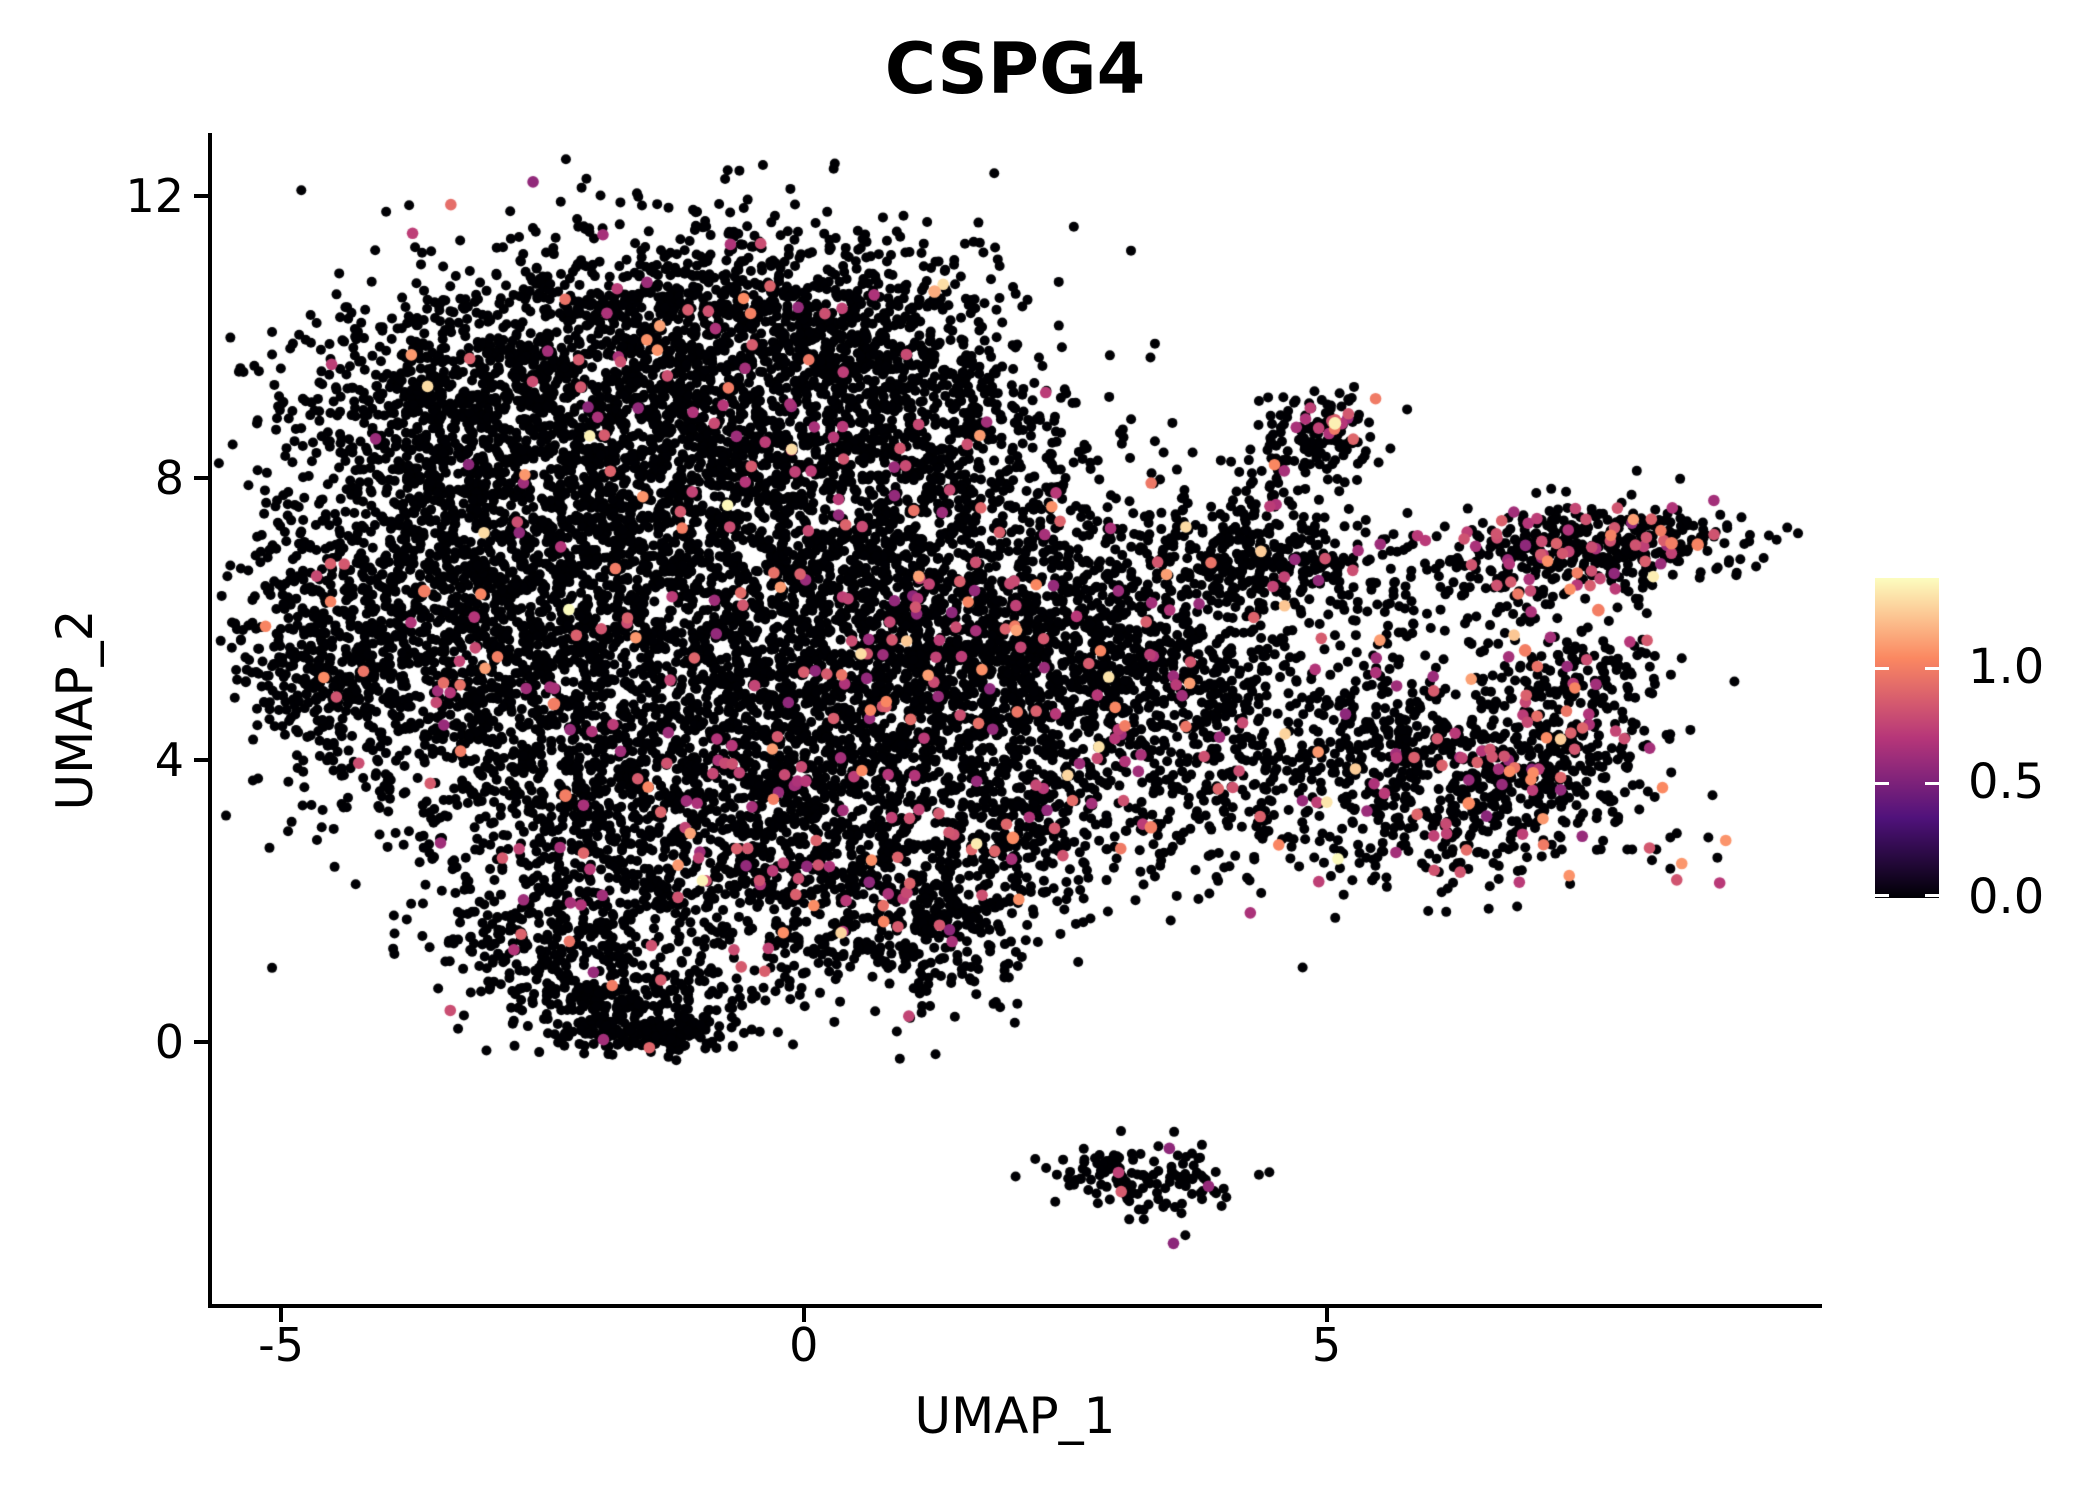 This screenshot has width=2100, height=1500. Describe the element at coordinates (2006, 666) in the screenshot. I see `colorbar-tick-label: 1.0` at that location.